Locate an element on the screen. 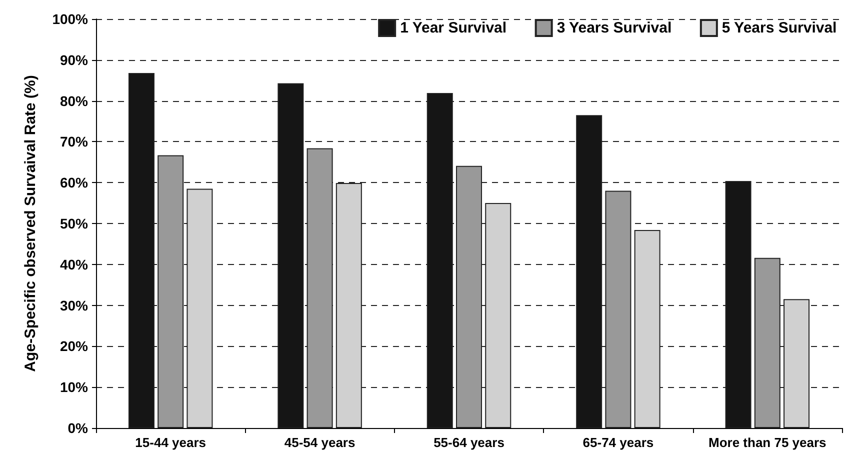 Image resolution: width=854 pixels, height=456 pixels. y-tick-label: 10% is located at coordinates (74, 387).